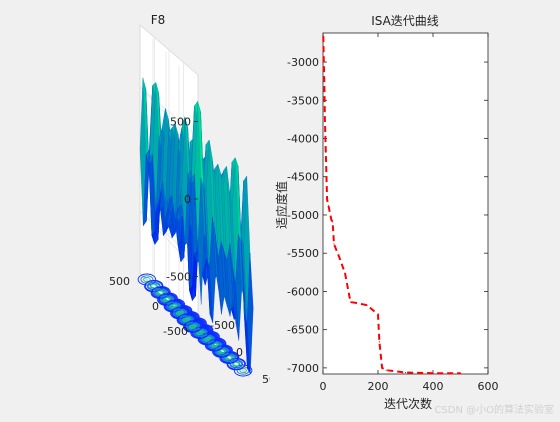 Image resolution: width=560 pixels, height=422 pixels. Describe the element at coordinates (303, 100) in the screenshot. I see `y-tick-label: -3500` at that location.